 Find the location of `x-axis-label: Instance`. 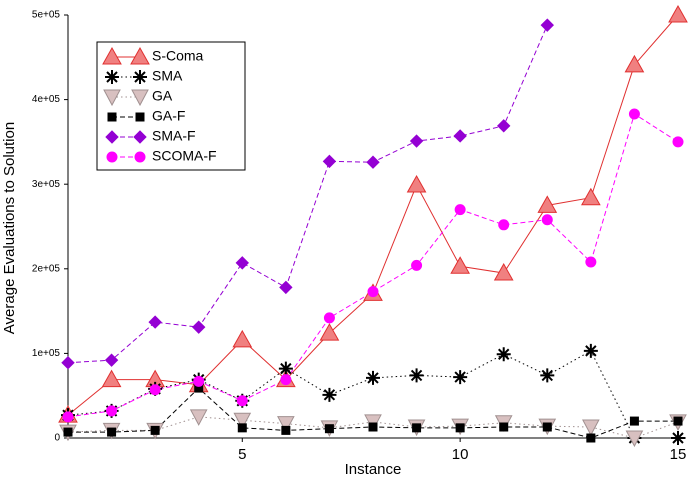

x-axis-label: Instance is located at coordinates (373, 469).